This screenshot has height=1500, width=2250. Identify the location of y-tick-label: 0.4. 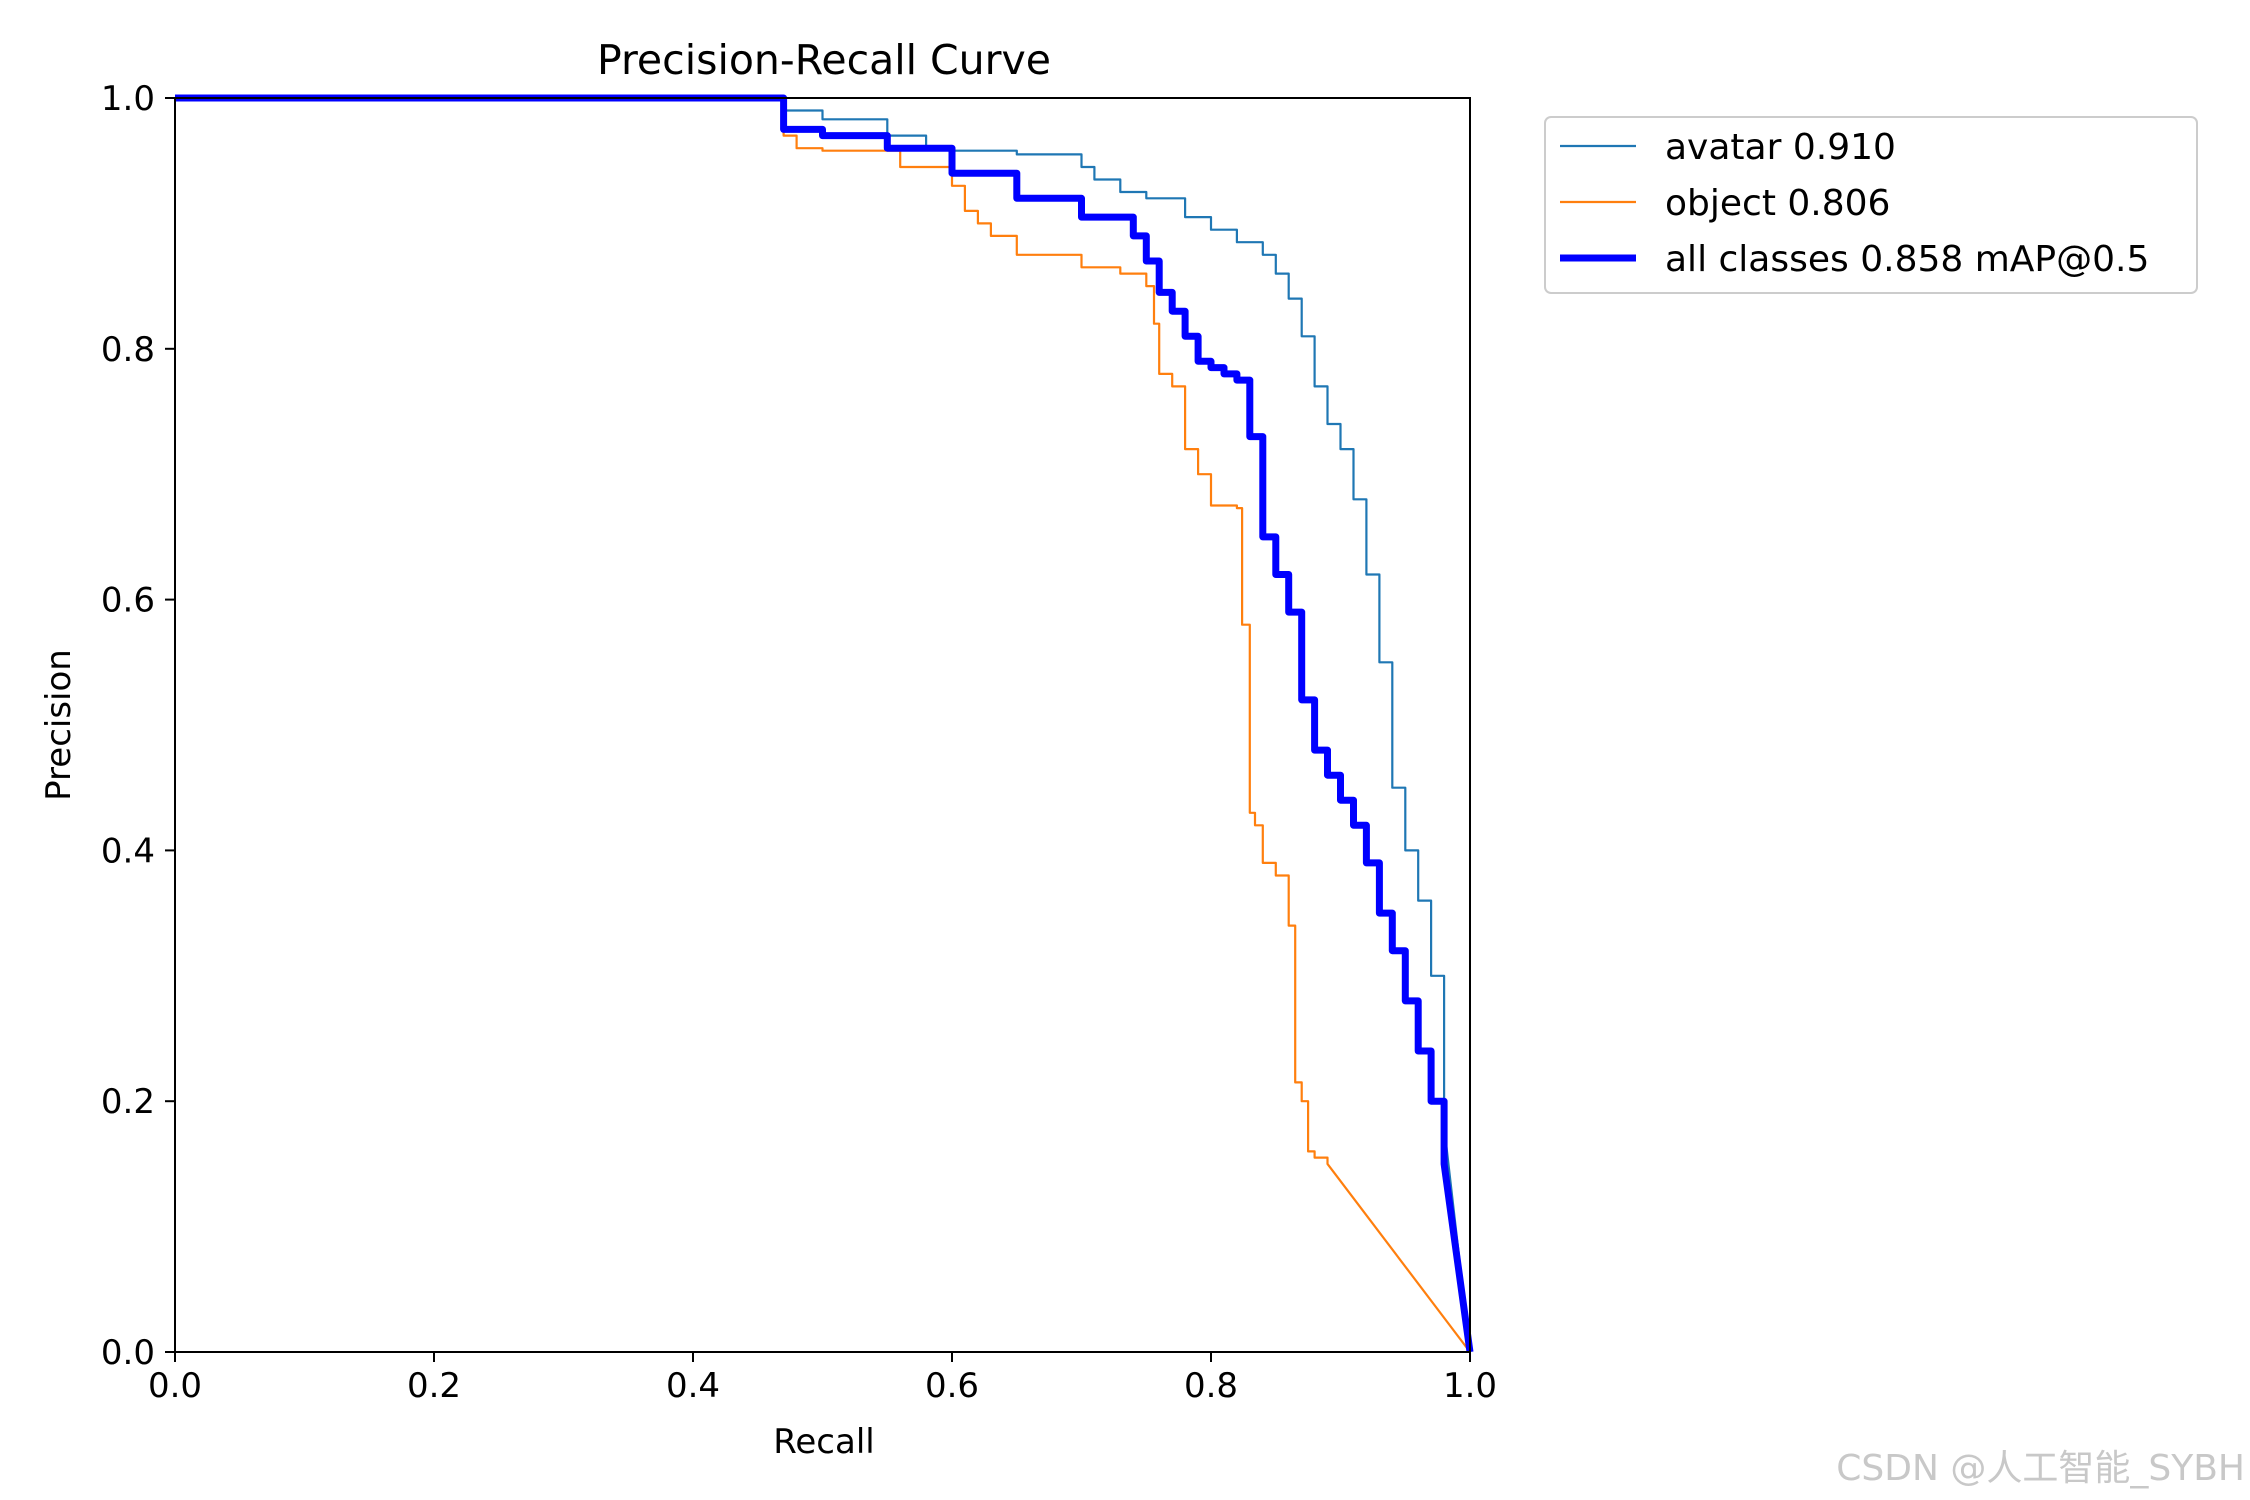
(128, 851).